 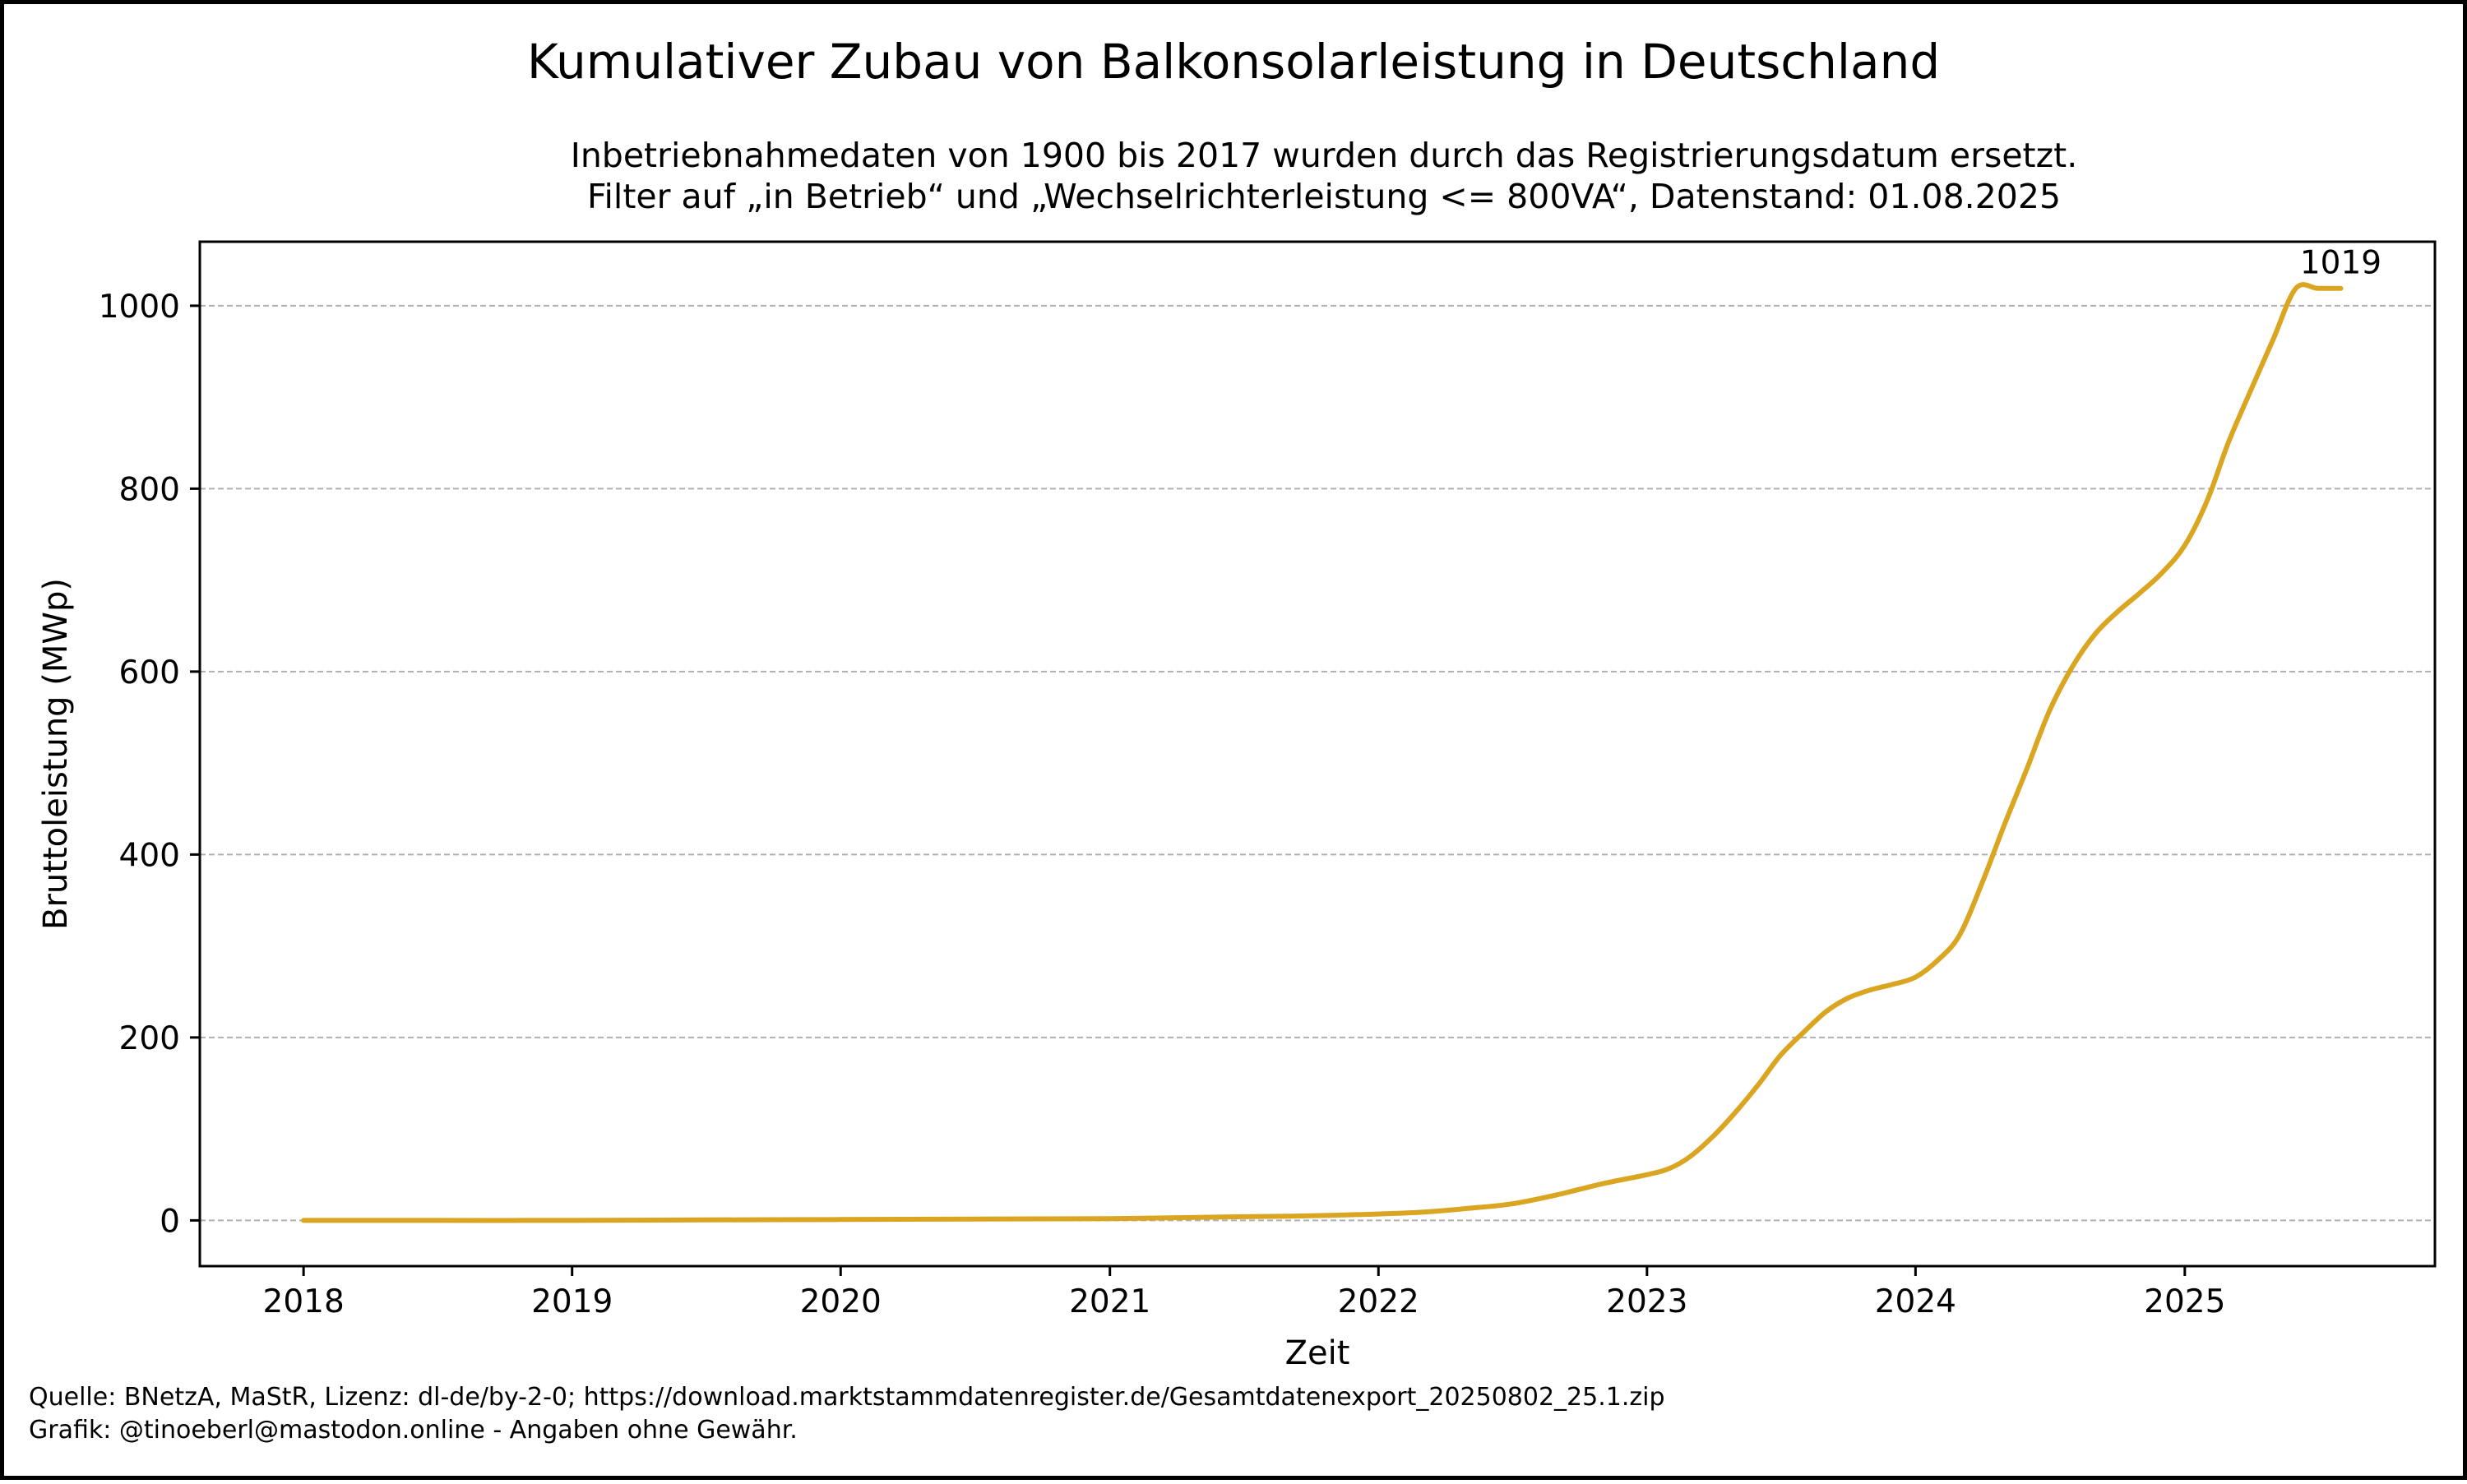 What do you see at coordinates (170, 1221) in the screenshot?
I see `y-tick-label: 0` at bounding box center [170, 1221].